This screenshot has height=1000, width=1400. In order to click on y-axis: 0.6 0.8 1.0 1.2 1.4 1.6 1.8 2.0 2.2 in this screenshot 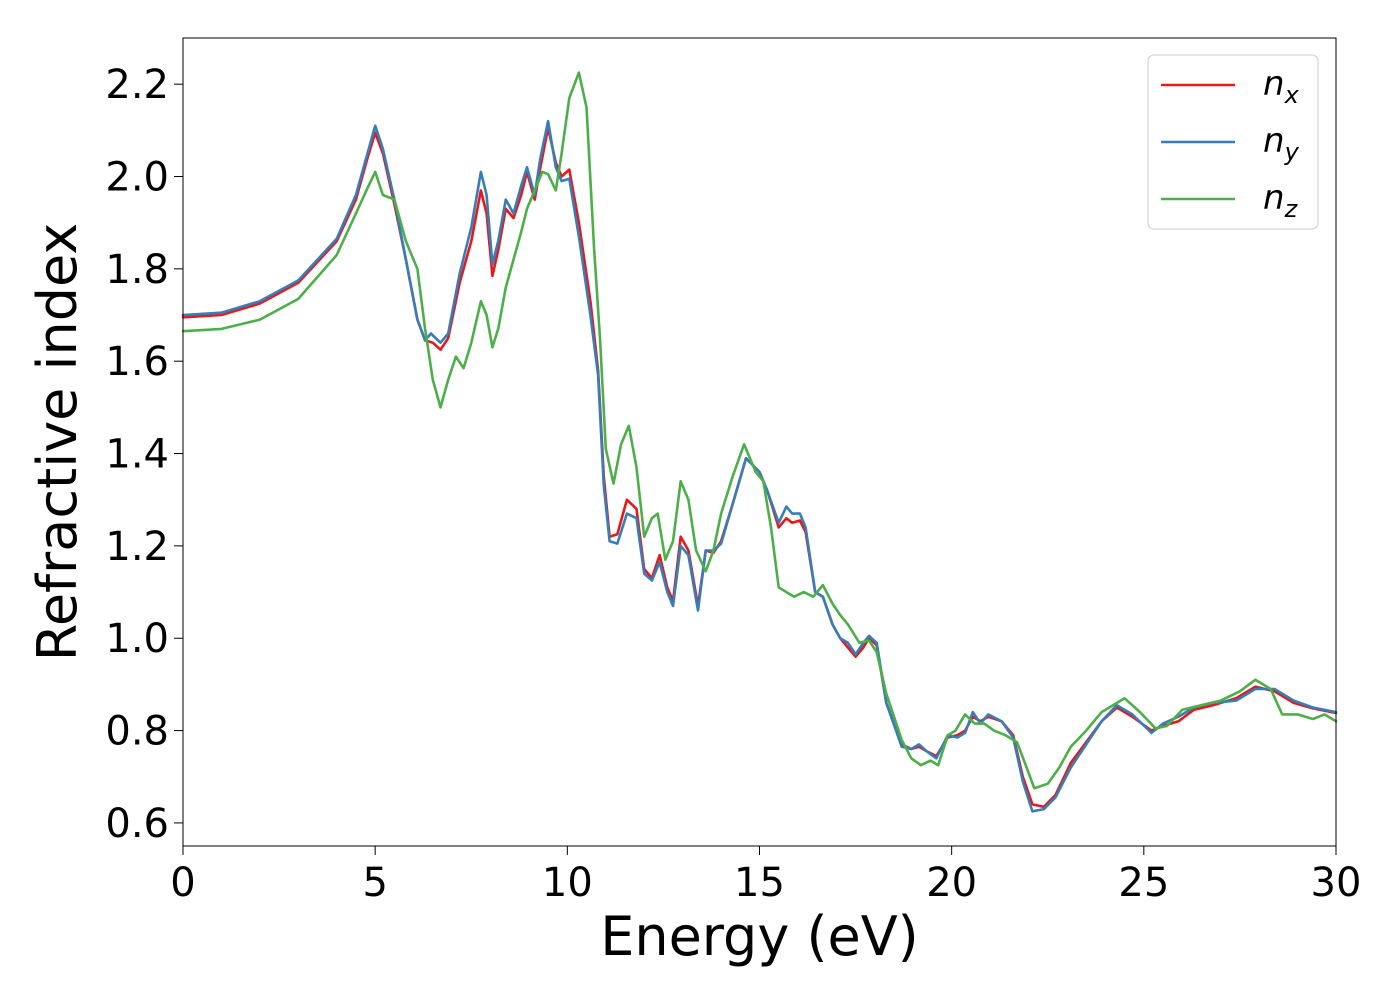, I will do `click(144, 454)`.